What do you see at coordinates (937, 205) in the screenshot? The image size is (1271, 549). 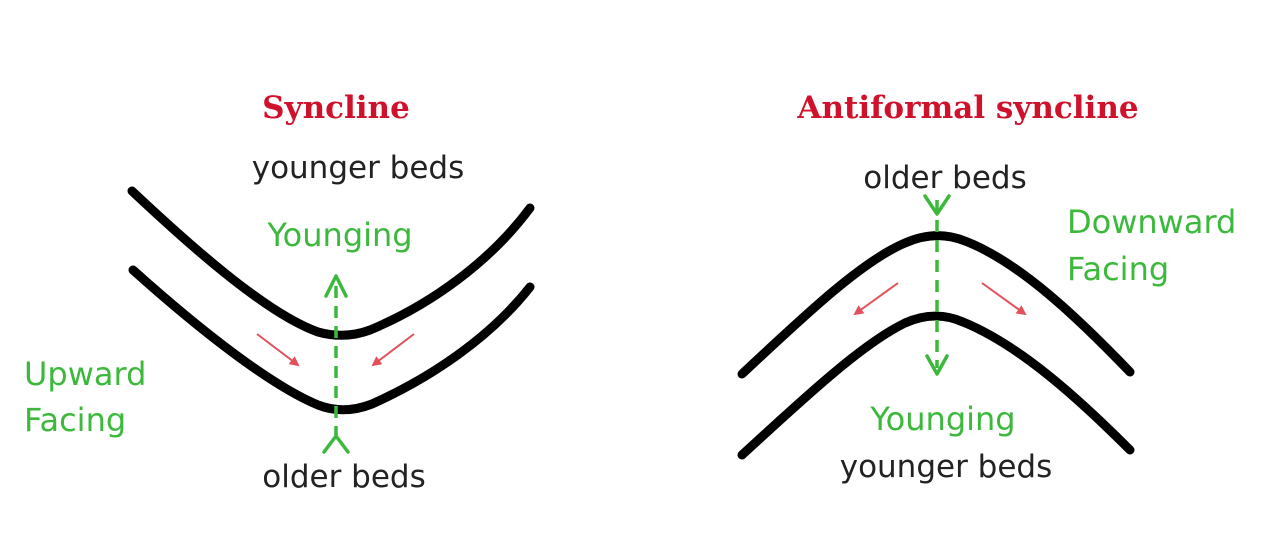 I see `antiformal-younging-tail` at bounding box center [937, 205].